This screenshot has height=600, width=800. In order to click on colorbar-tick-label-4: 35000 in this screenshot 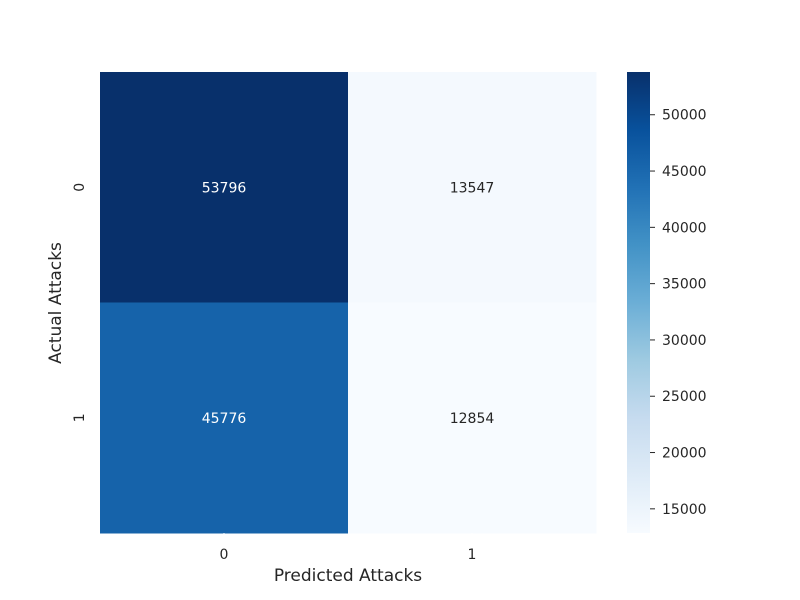, I will do `click(684, 285)`.